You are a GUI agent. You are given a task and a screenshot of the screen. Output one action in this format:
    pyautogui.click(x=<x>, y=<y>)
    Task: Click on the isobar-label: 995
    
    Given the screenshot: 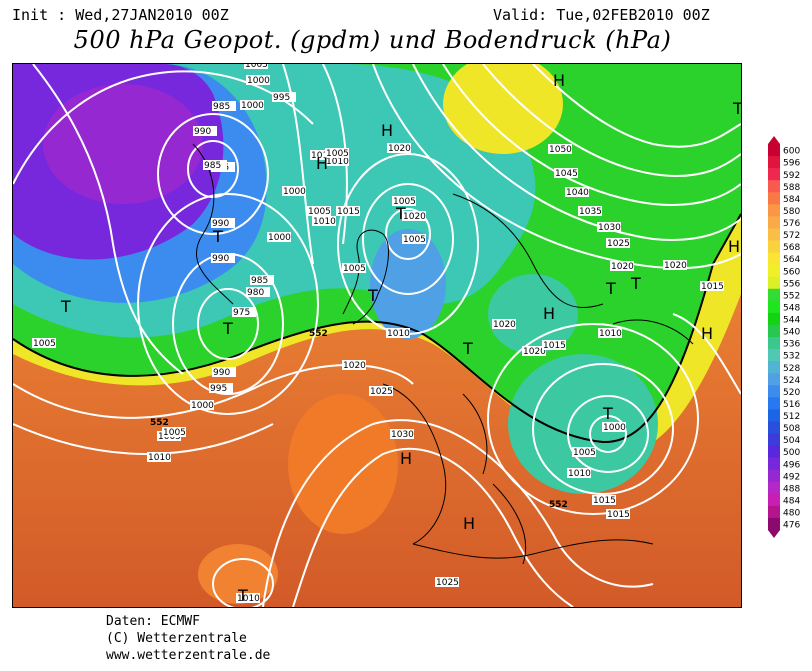 What is the action you would take?
    pyautogui.click(x=218, y=389)
    